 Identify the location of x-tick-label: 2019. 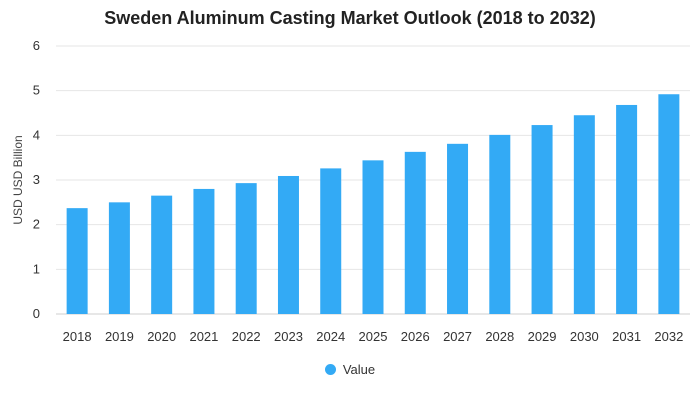
(119, 336).